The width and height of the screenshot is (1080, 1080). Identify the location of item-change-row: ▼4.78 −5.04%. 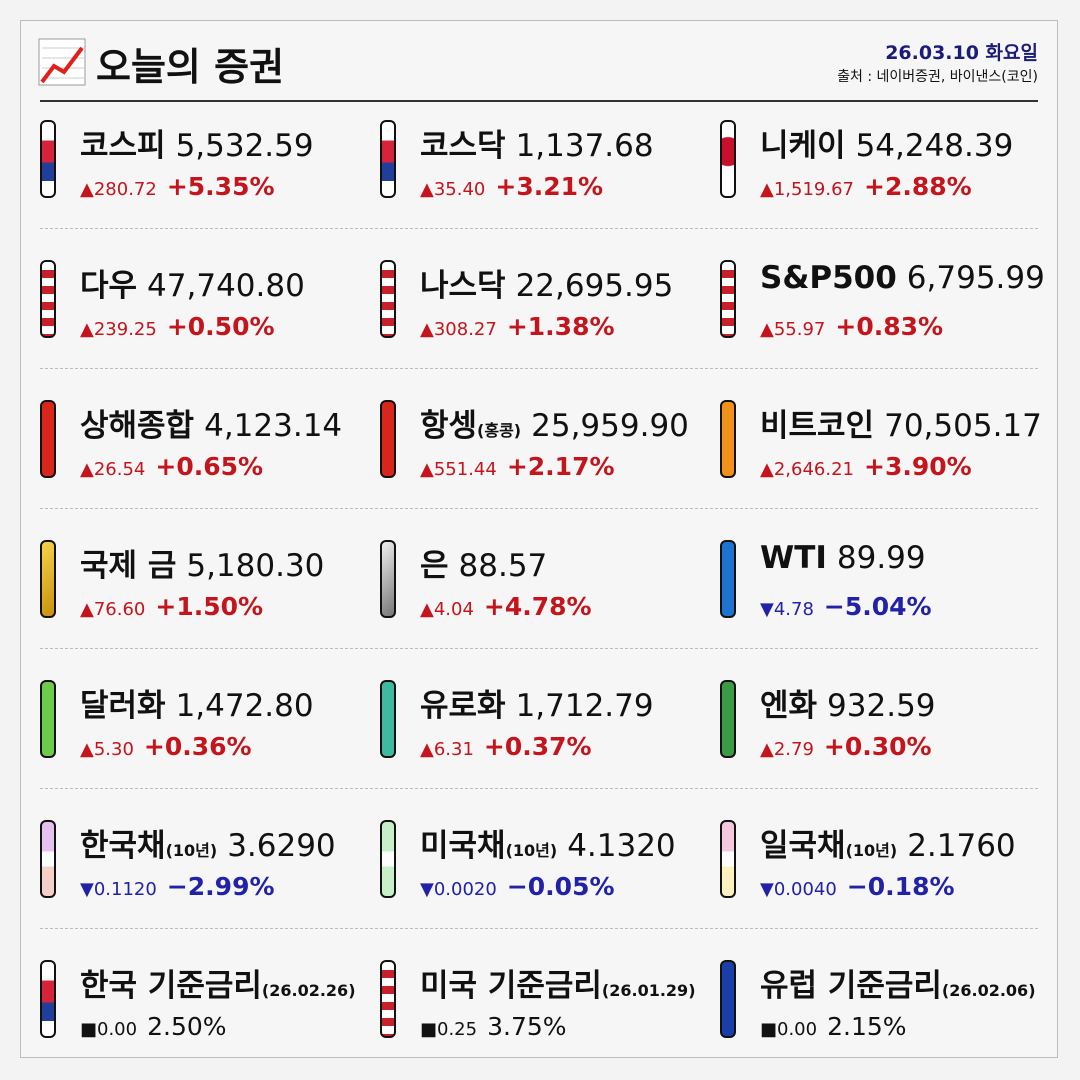
(846, 606).